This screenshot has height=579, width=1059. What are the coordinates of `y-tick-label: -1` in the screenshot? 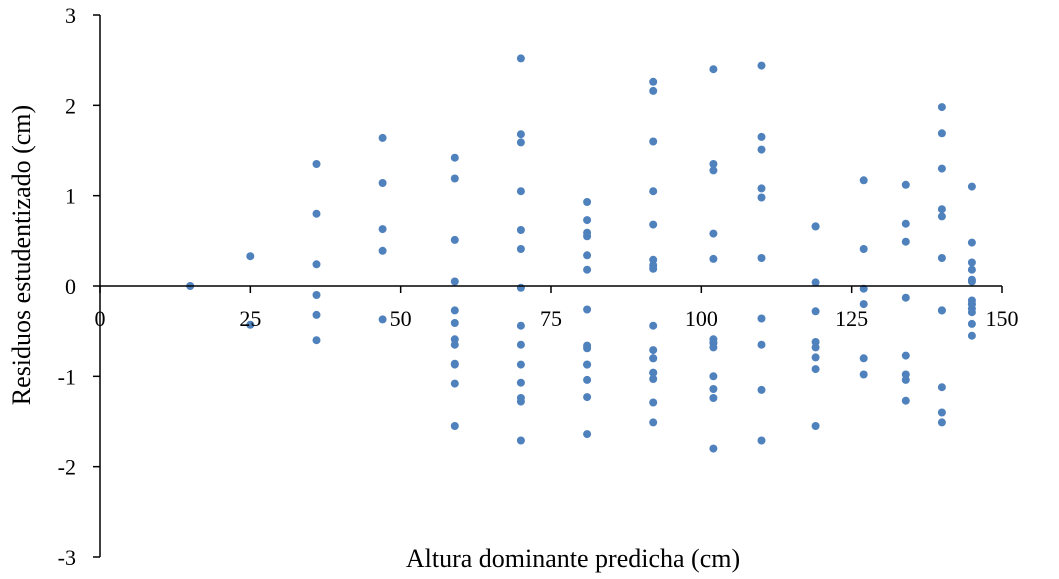 It's located at (67, 376).